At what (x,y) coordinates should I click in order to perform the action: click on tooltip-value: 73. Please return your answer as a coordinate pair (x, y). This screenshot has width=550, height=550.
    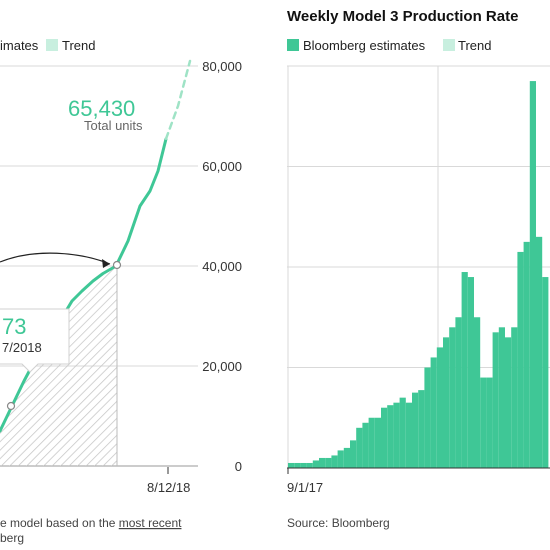
    Looking at the image, I should click on (14, 326).